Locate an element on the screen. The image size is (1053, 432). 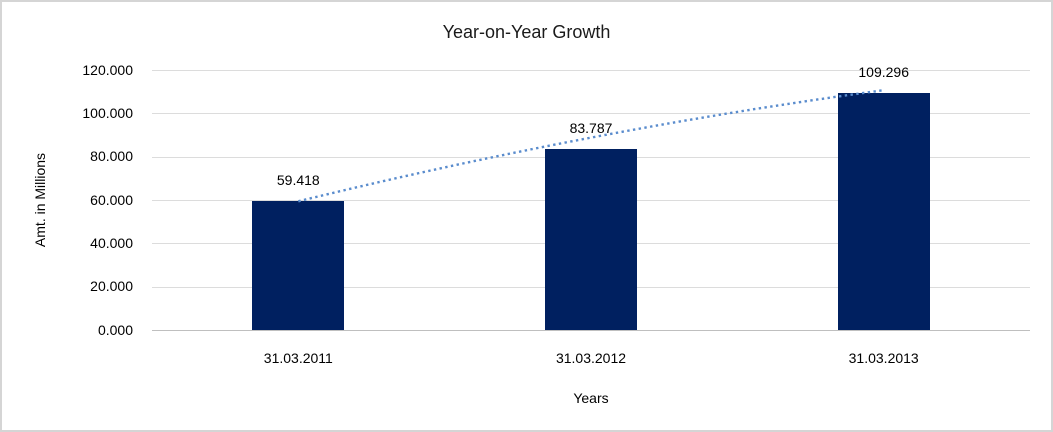
bar-value-label: 109.296 is located at coordinates (883, 72).